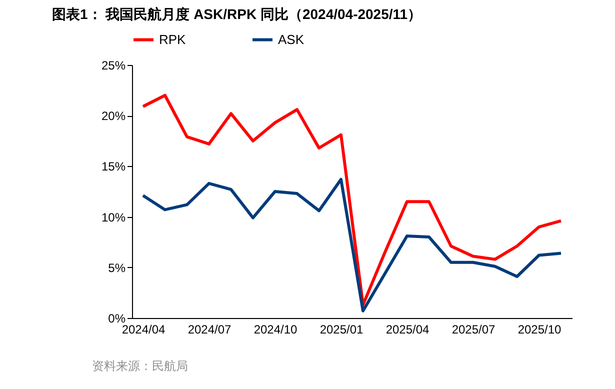 This screenshot has height=389, width=615. What do you see at coordinates (210, 329) in the screenshot?
I see `x-tick-label: 2024/07` at bounding box center [210, 329].